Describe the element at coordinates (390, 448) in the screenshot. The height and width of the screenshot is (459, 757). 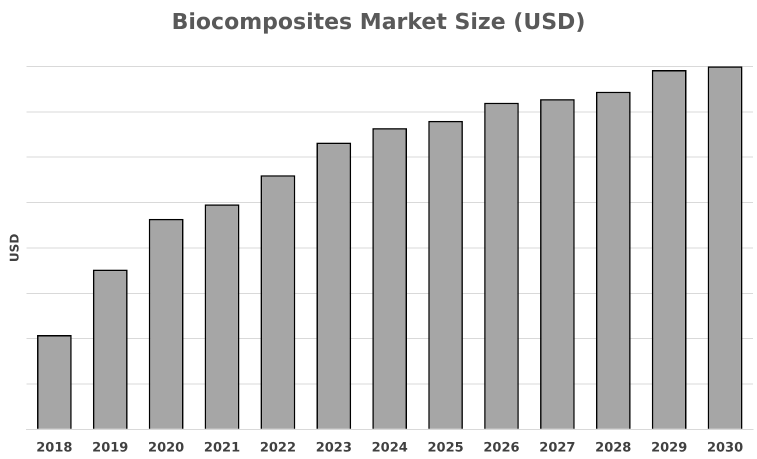
I see `x-tick-label: 2024` at that location.